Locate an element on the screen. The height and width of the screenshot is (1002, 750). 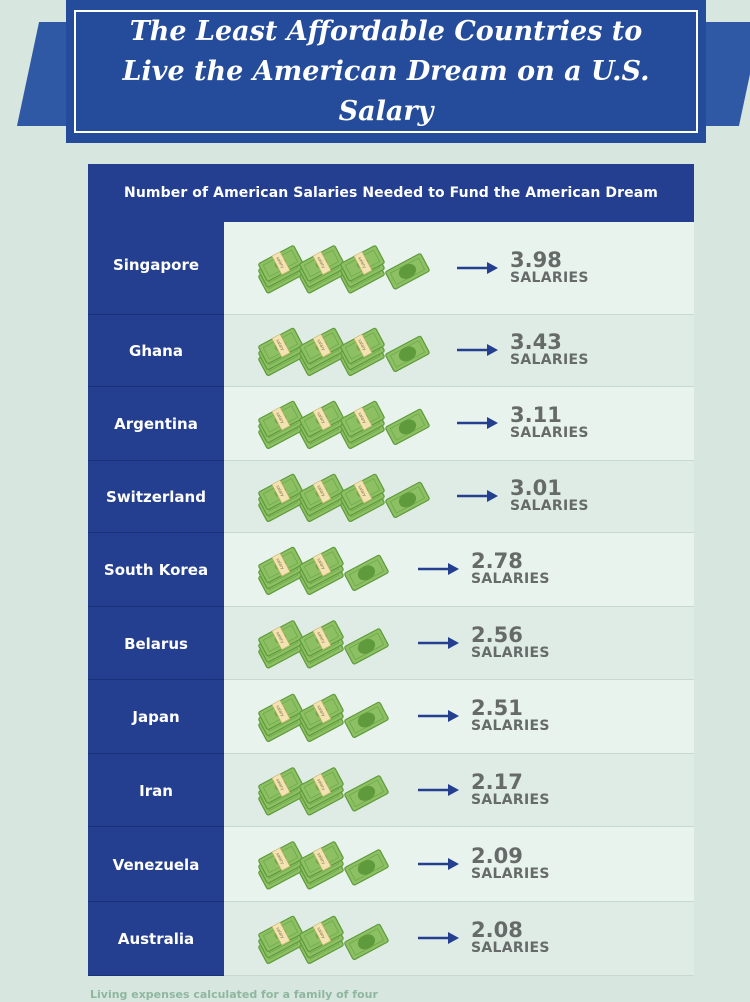
salary-value: 3.98 is located at coordinates (536, 259).